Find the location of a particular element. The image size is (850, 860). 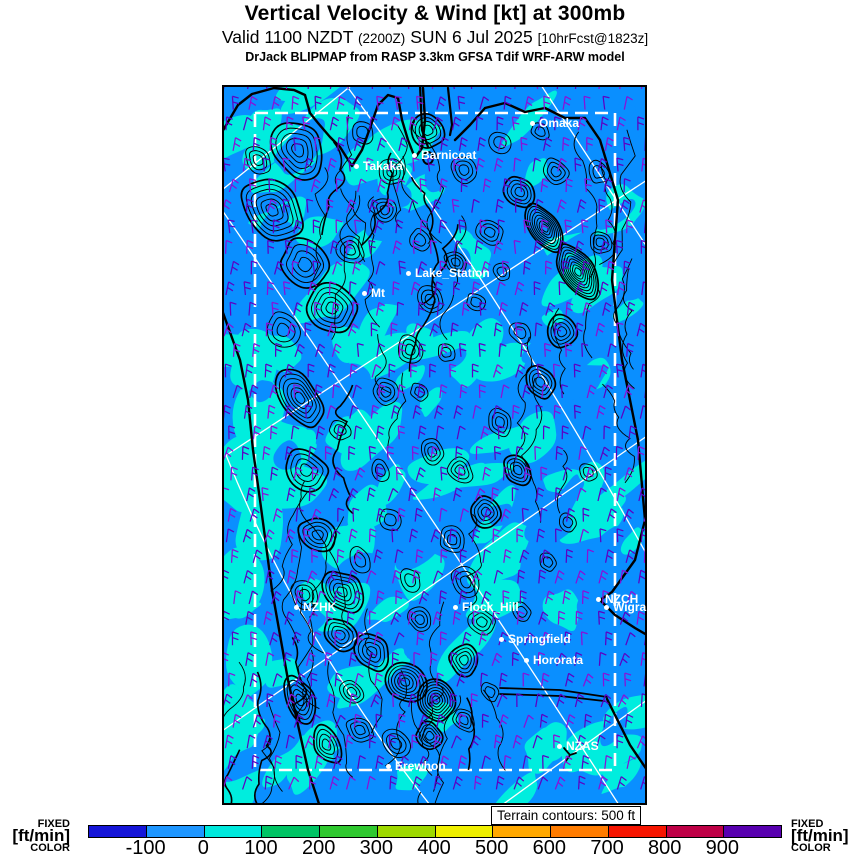

legend-right-caption: FIXED [ft/min] COLOR is located at coordinates (820, 836).